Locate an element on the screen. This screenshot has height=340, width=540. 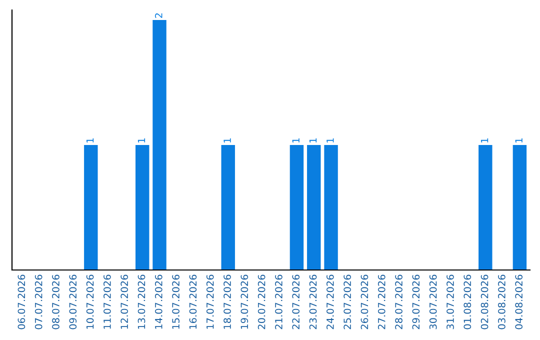
x-tick-label: 29.07.2026 is located at coordinates (416, 302).